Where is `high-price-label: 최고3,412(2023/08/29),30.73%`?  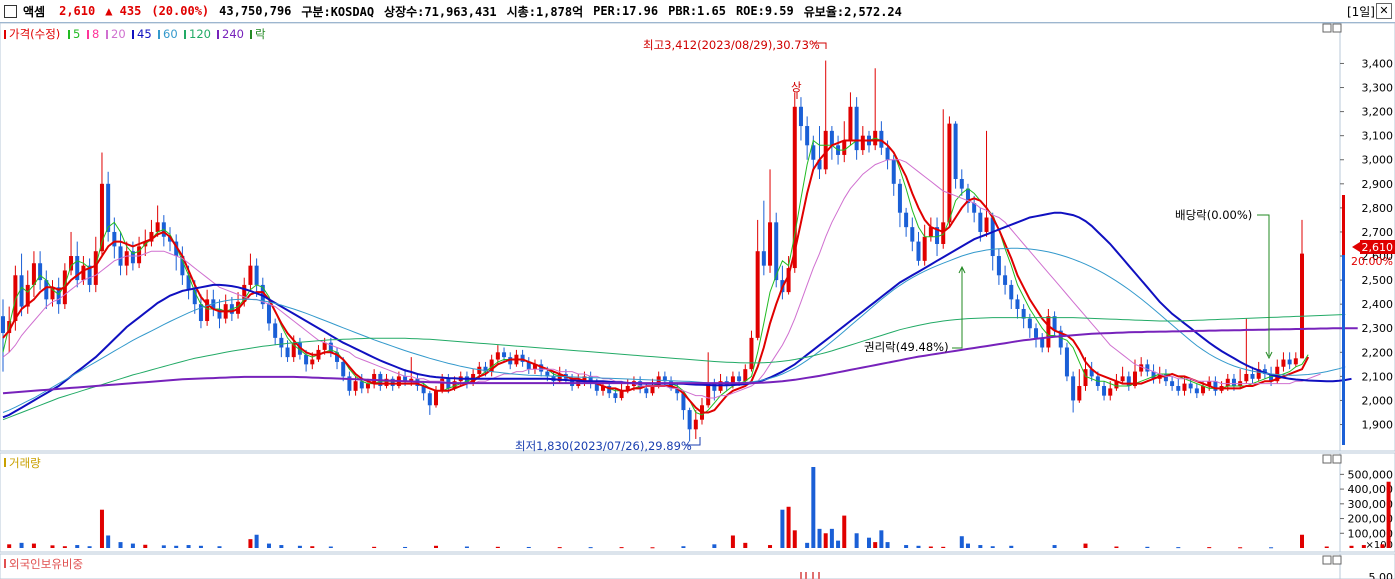
high-price-label: 최고3,412(2023/08/29),30.73% is located at coordinates (731, 45).